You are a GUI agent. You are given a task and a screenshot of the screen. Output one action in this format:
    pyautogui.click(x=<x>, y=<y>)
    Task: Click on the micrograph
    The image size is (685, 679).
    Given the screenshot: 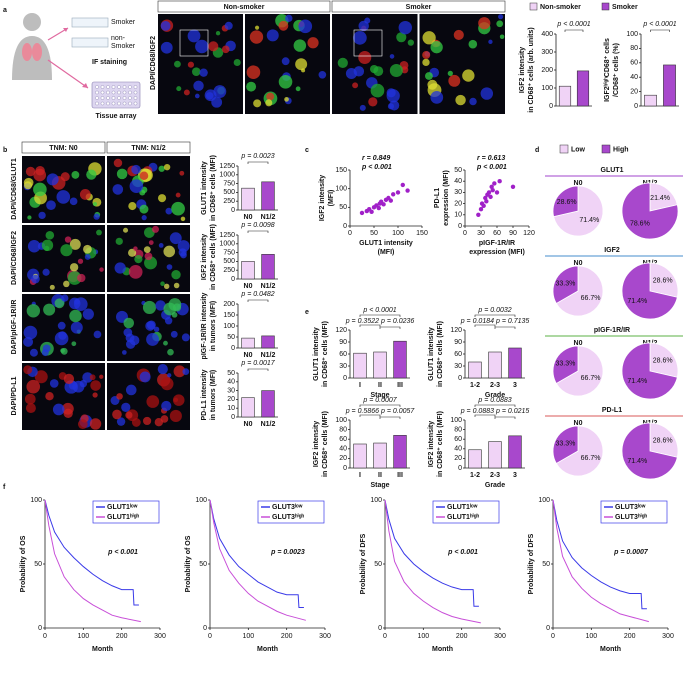 What is the action you would take?
    pyautogui.click(x=200, y=64)
    